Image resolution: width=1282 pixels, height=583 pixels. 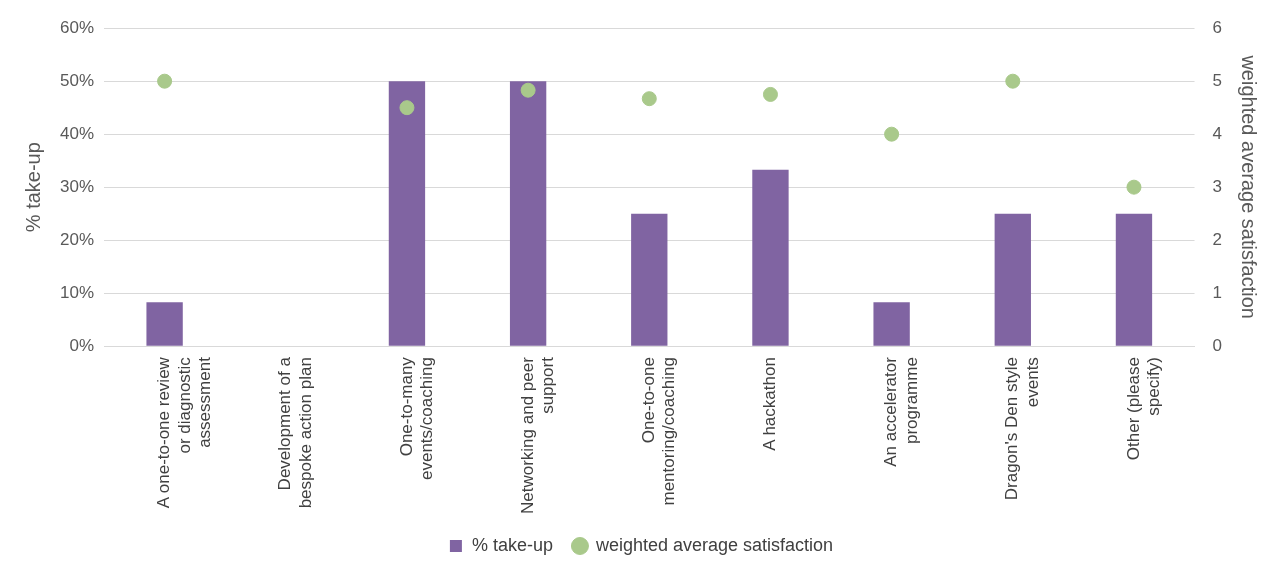 I want to click on y-tick-label: 50%, so click(x=77, y=80).